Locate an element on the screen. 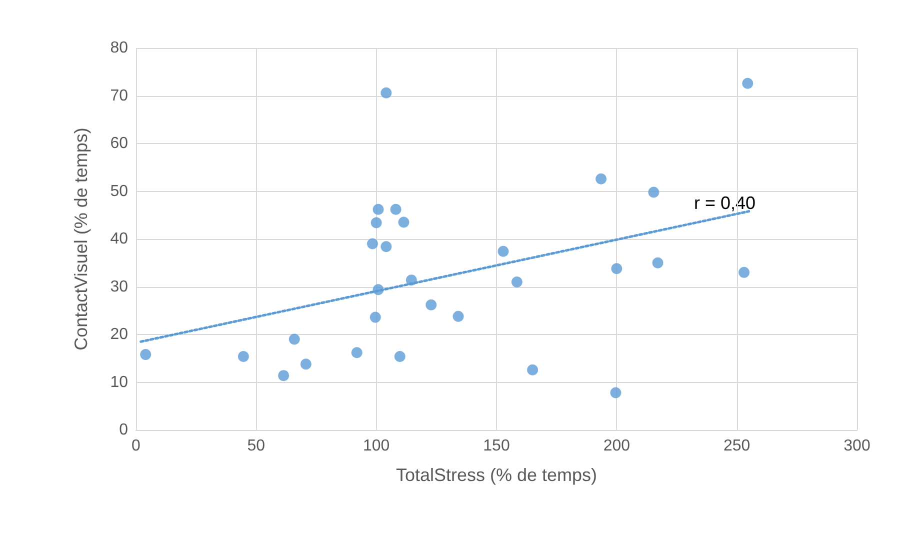 Image resolution: width=897 pixels, height=553 pixels. annotation: r = 0,40 is located at coordinates (725, 203).